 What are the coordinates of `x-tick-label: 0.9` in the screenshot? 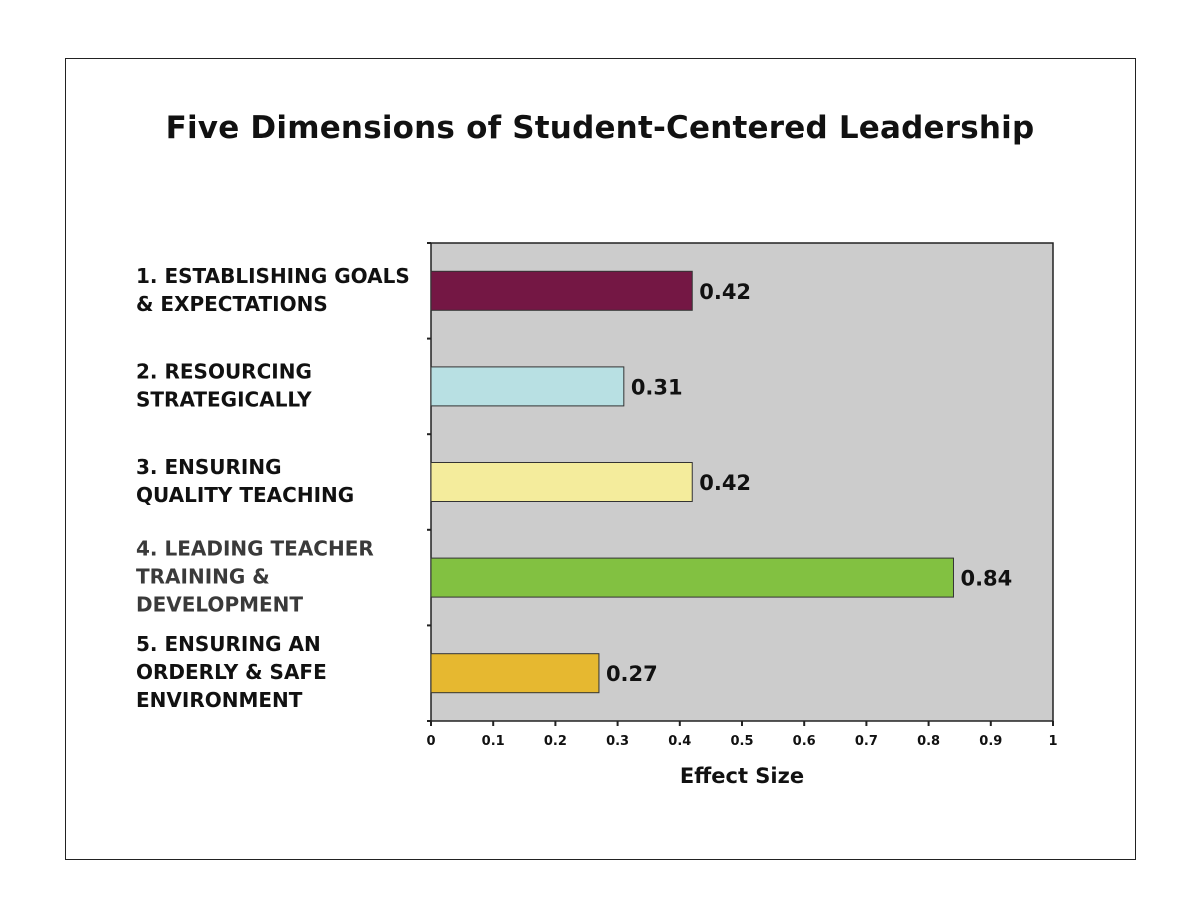 It's located at (990, 741).